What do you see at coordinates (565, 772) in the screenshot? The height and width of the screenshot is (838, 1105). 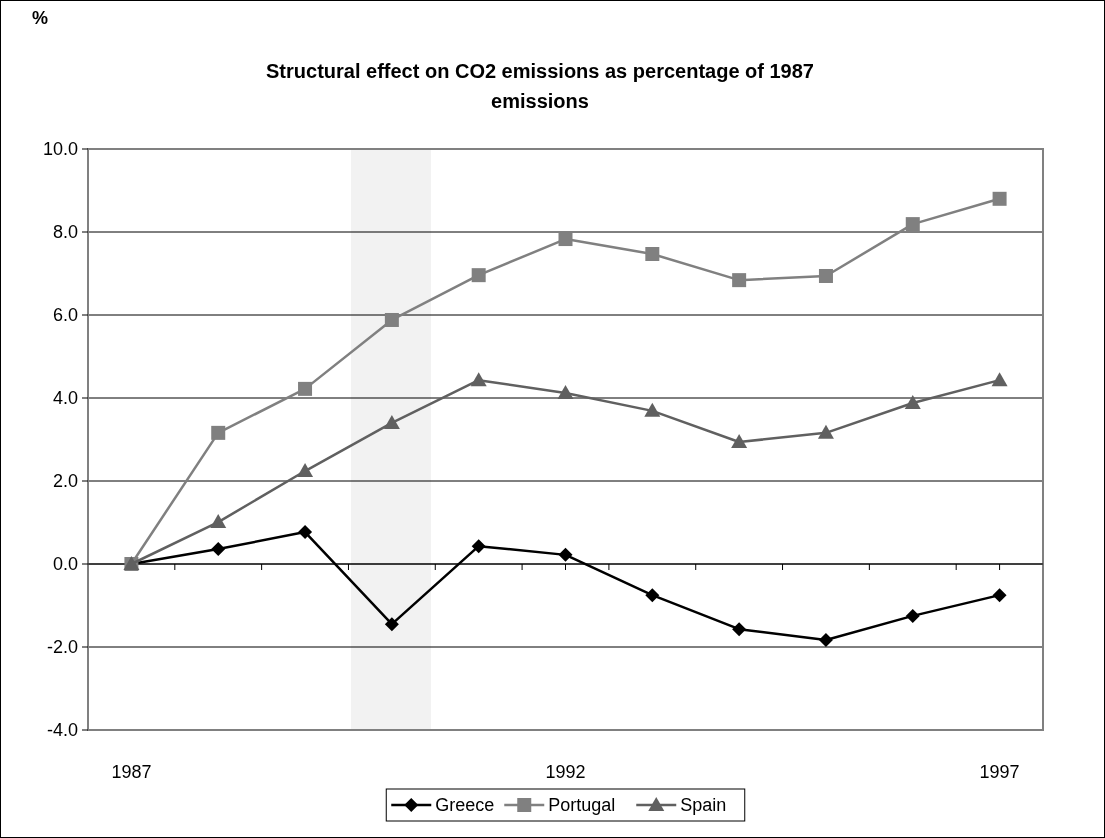 I see `x-tick-label: 1992` at bounding box center [565, 772].